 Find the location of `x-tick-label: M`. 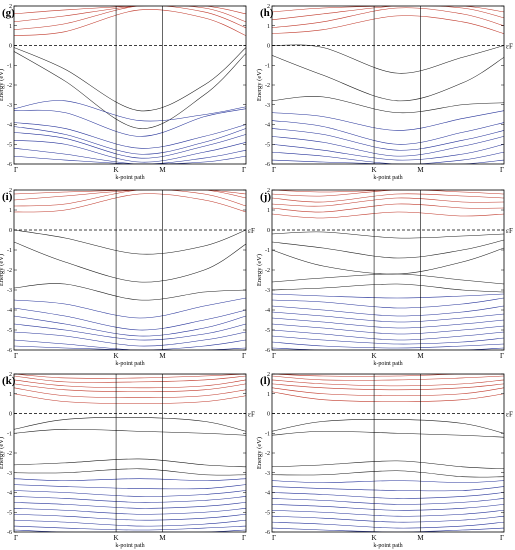

x-tick-label: M is located at coordinates (162, 356).